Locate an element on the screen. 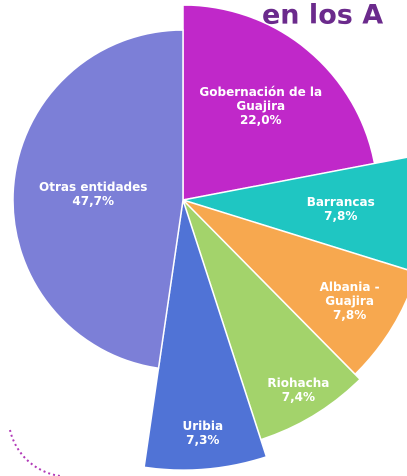 This screenshot has width=407, height=476. value-label: 7,4% is located at coordinates (298, 396).